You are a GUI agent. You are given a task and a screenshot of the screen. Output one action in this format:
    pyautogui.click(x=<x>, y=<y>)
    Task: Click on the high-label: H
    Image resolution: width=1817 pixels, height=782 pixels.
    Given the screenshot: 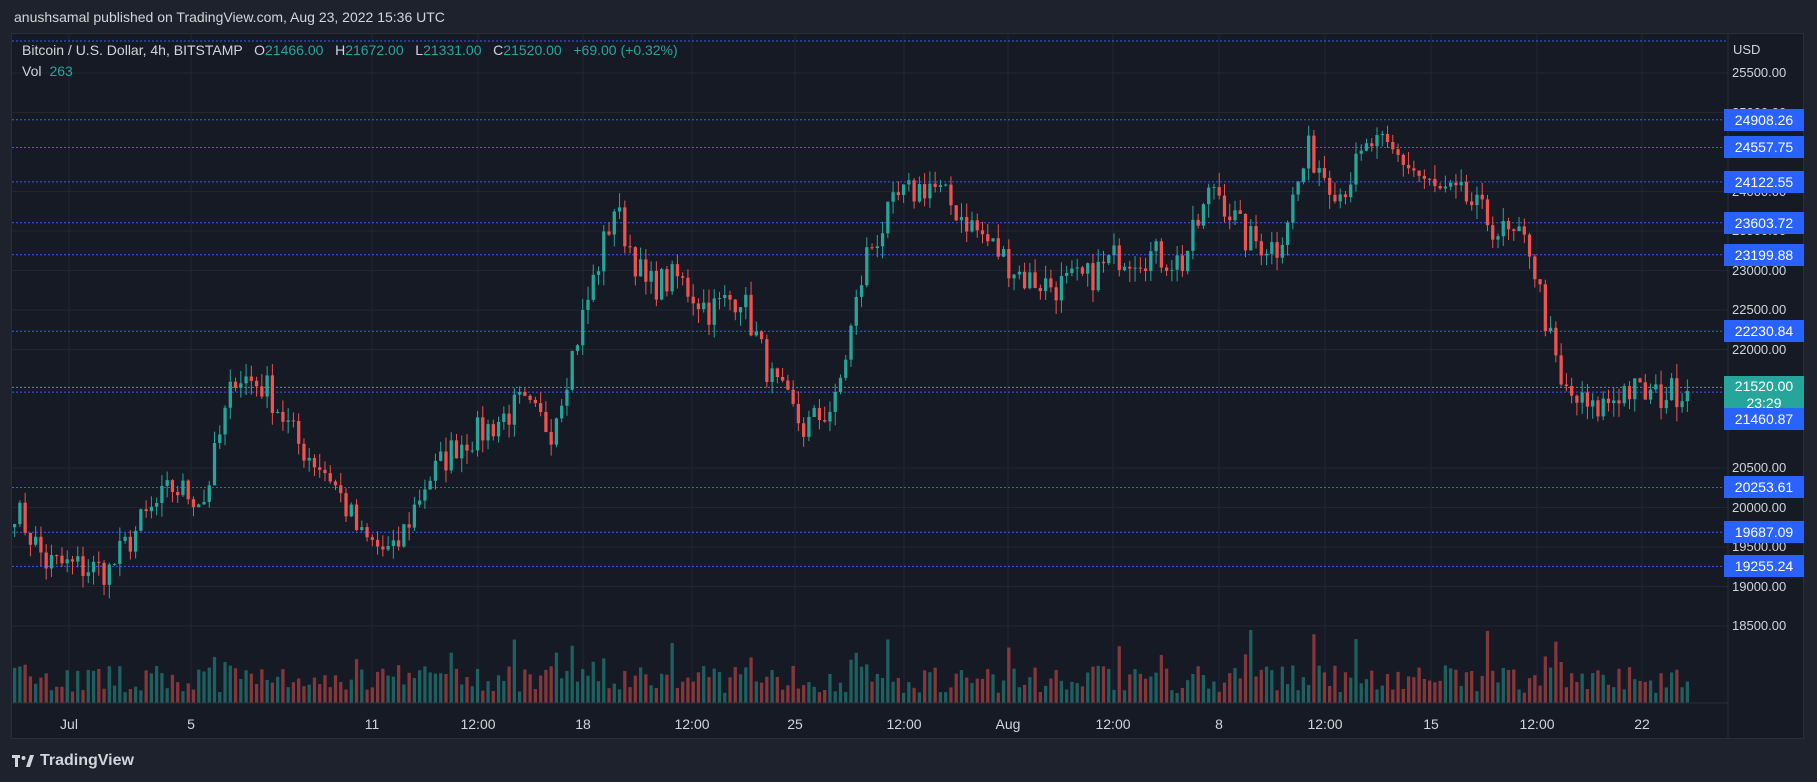 What is the action you would take?
    pyautogui.click(x=340, y=50)
    